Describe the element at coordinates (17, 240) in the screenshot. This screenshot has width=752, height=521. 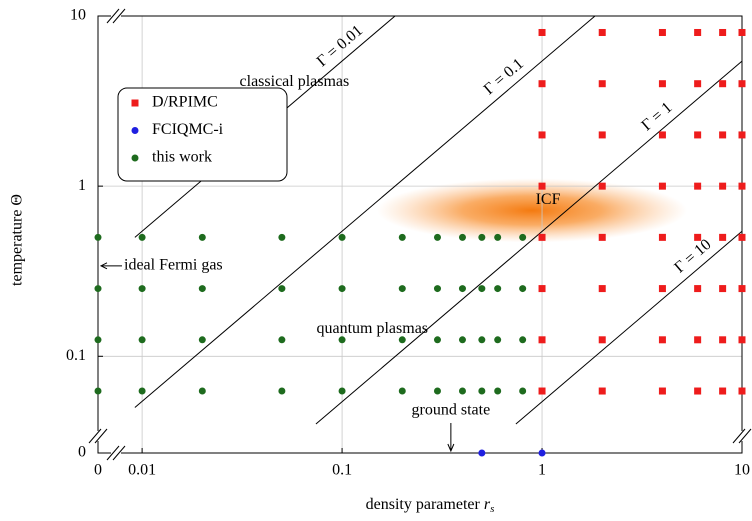
I see `y-axis-label: temperature Θ` at that location.